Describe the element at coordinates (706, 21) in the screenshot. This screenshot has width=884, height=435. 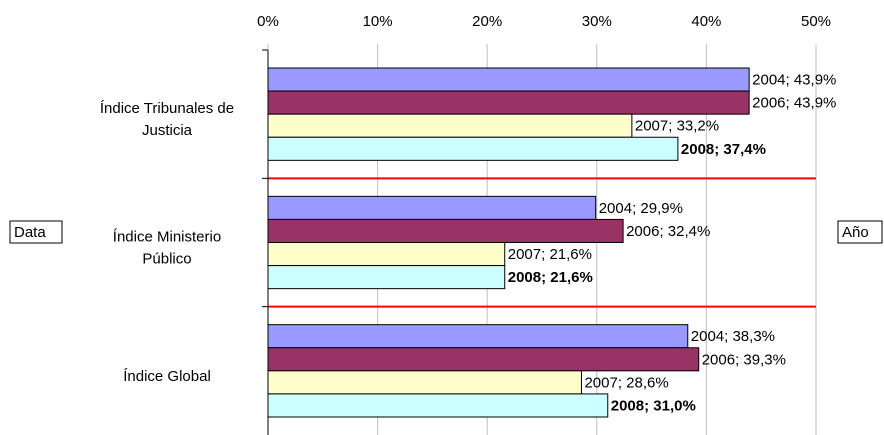
I see `x-tick-label: 40%` at that location.